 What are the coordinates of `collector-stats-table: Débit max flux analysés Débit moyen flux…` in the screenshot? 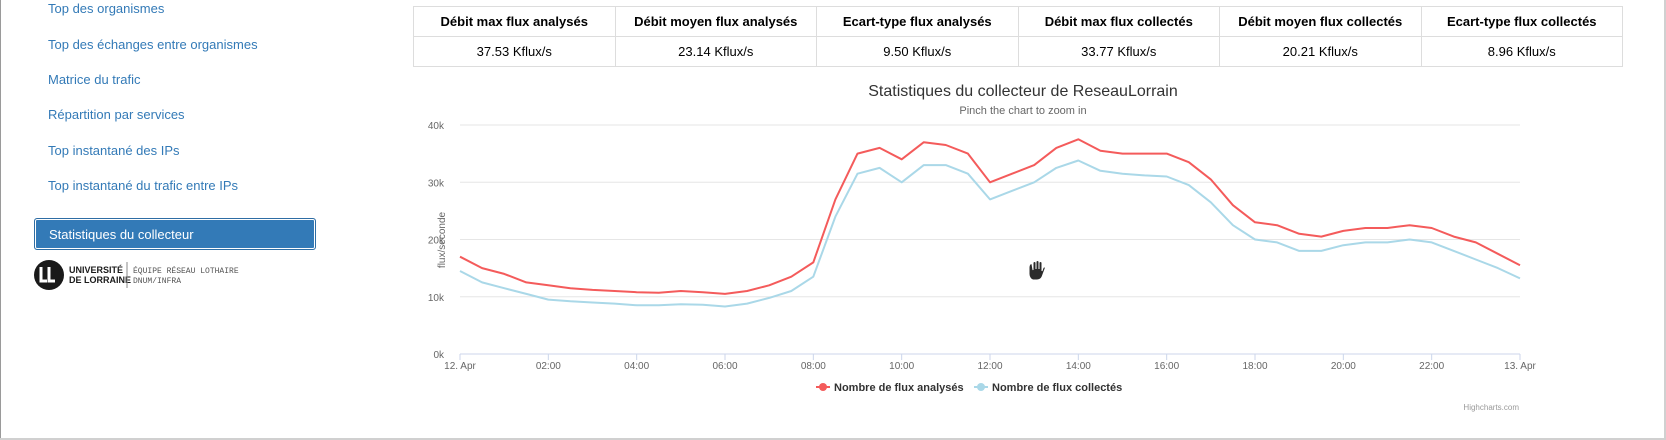 It's located at (1018, 36).